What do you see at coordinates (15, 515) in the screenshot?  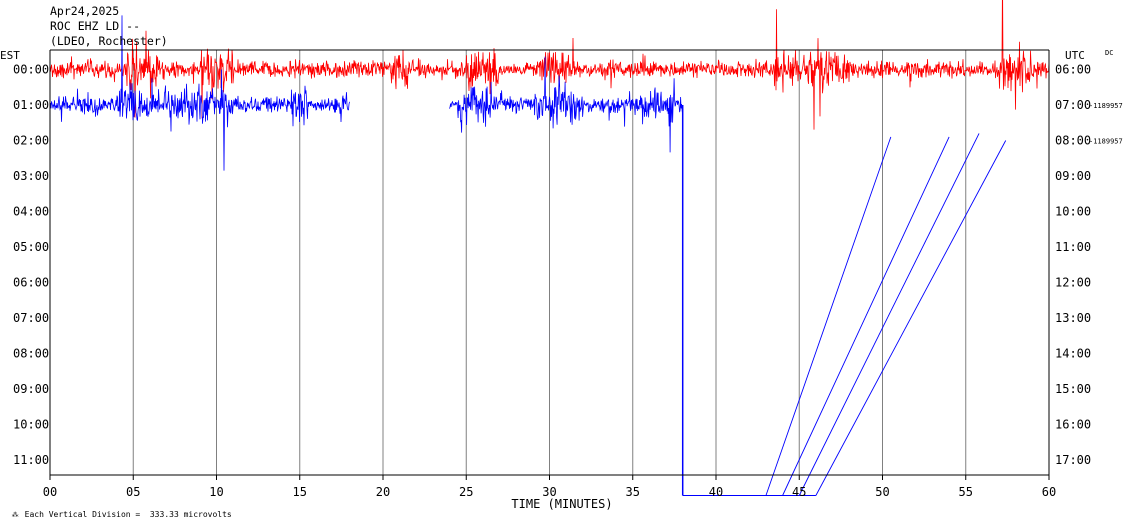 I see `logo-glyph-icon: ⁂` at bounding box center [15, 515].